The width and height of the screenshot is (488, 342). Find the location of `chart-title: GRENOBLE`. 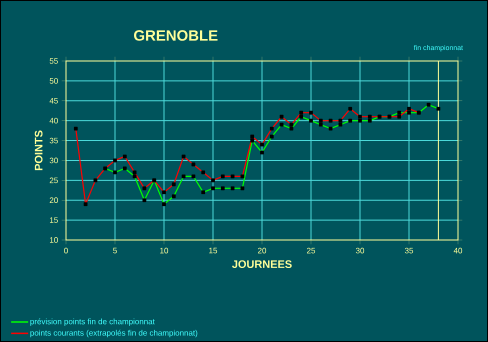

chart-title: GRENOBLE is located at coordinates (176, 35).